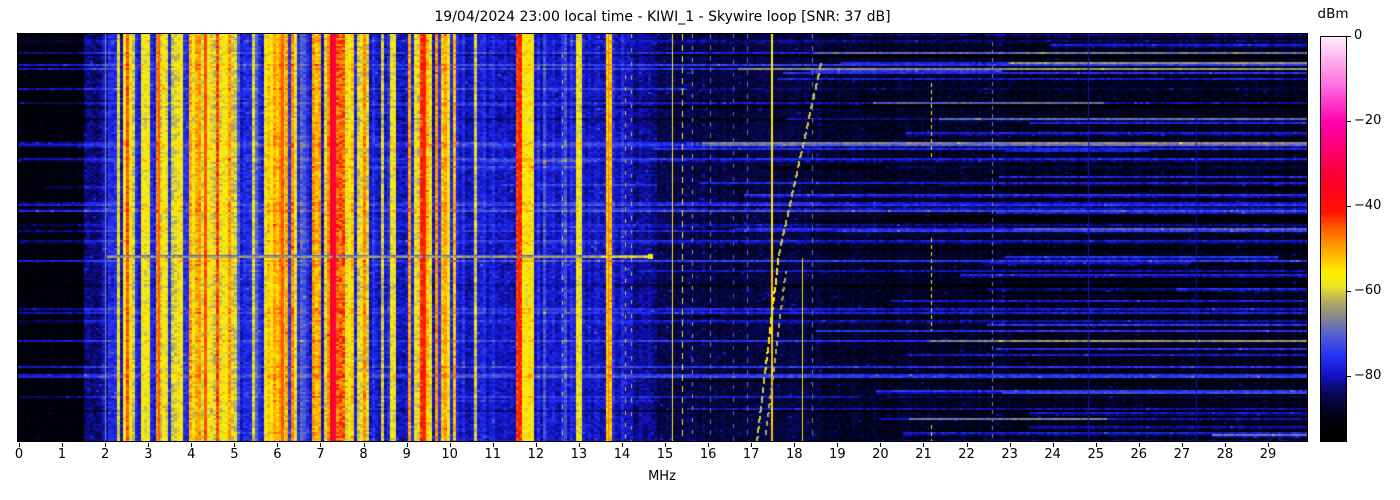  Describe the element at coordinates (191, 454) in the screenshot. I see `x-tick-label: 4` at that location.